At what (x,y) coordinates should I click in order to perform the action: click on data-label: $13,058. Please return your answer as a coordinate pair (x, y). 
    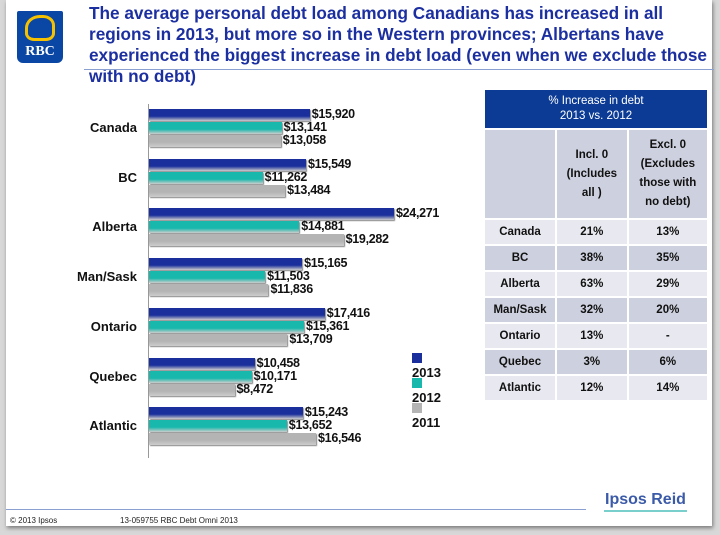
    Looking at the image, I should click on (304, 140).